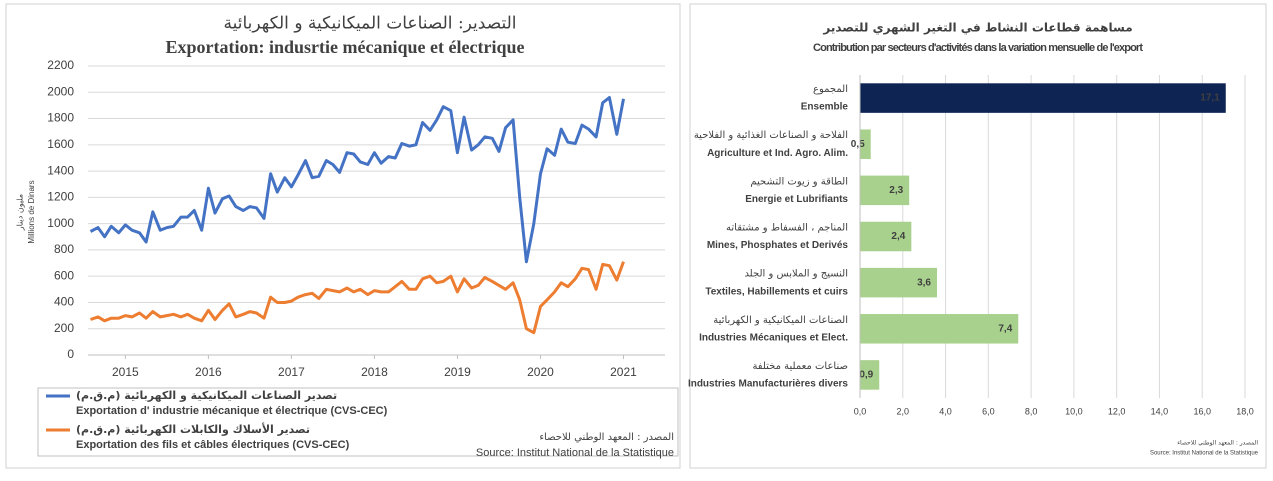 This screenshot has width=1273, height=481. I want to click on category-label: Industries Manufacturières divers, so click(768, 384).